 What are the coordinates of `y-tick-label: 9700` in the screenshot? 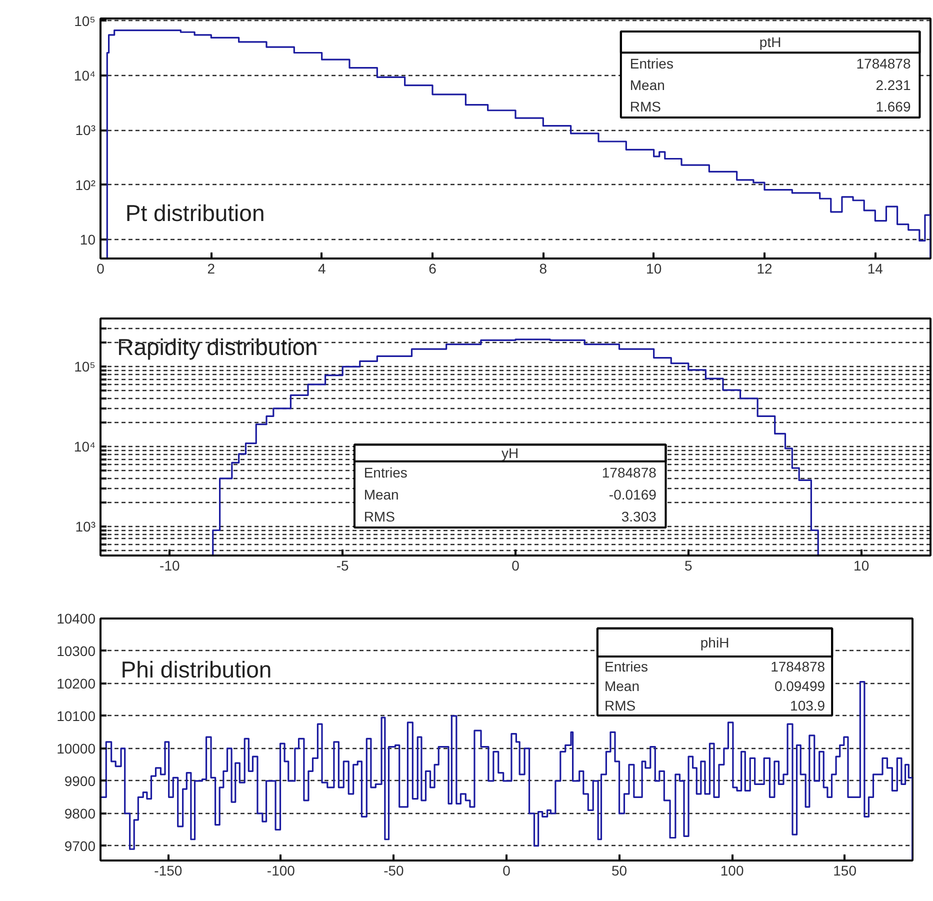 It's located at (80, 846).